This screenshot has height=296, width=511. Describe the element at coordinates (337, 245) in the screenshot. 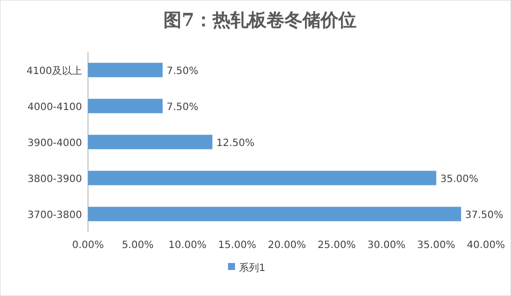

I see `x-tick-label: 25.00%` at that location.